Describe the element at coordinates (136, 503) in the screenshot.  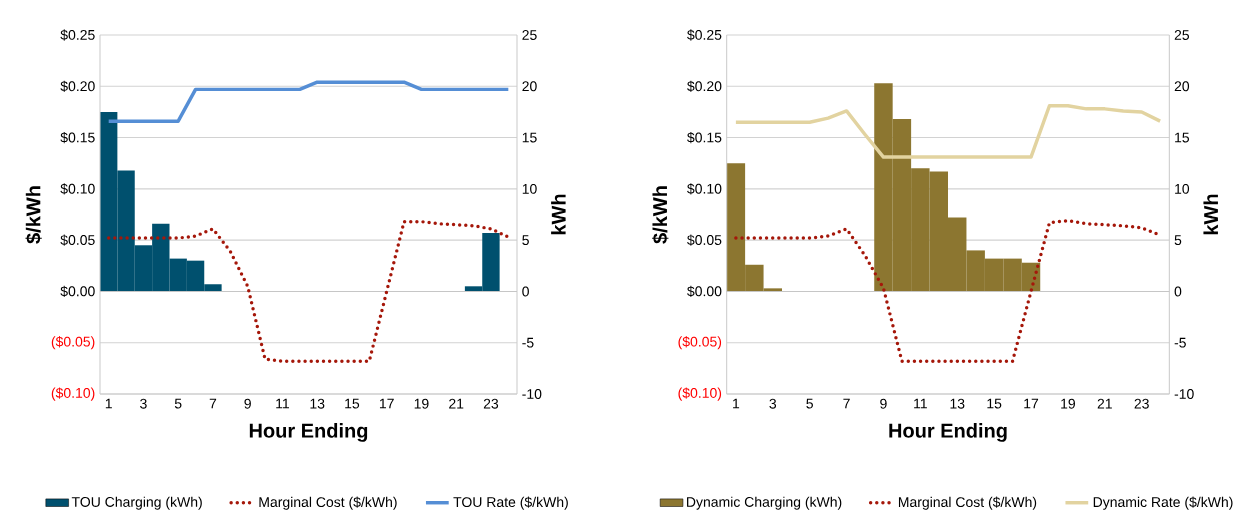
I see `legend-label: TOU Charging (kWh)` at that location.